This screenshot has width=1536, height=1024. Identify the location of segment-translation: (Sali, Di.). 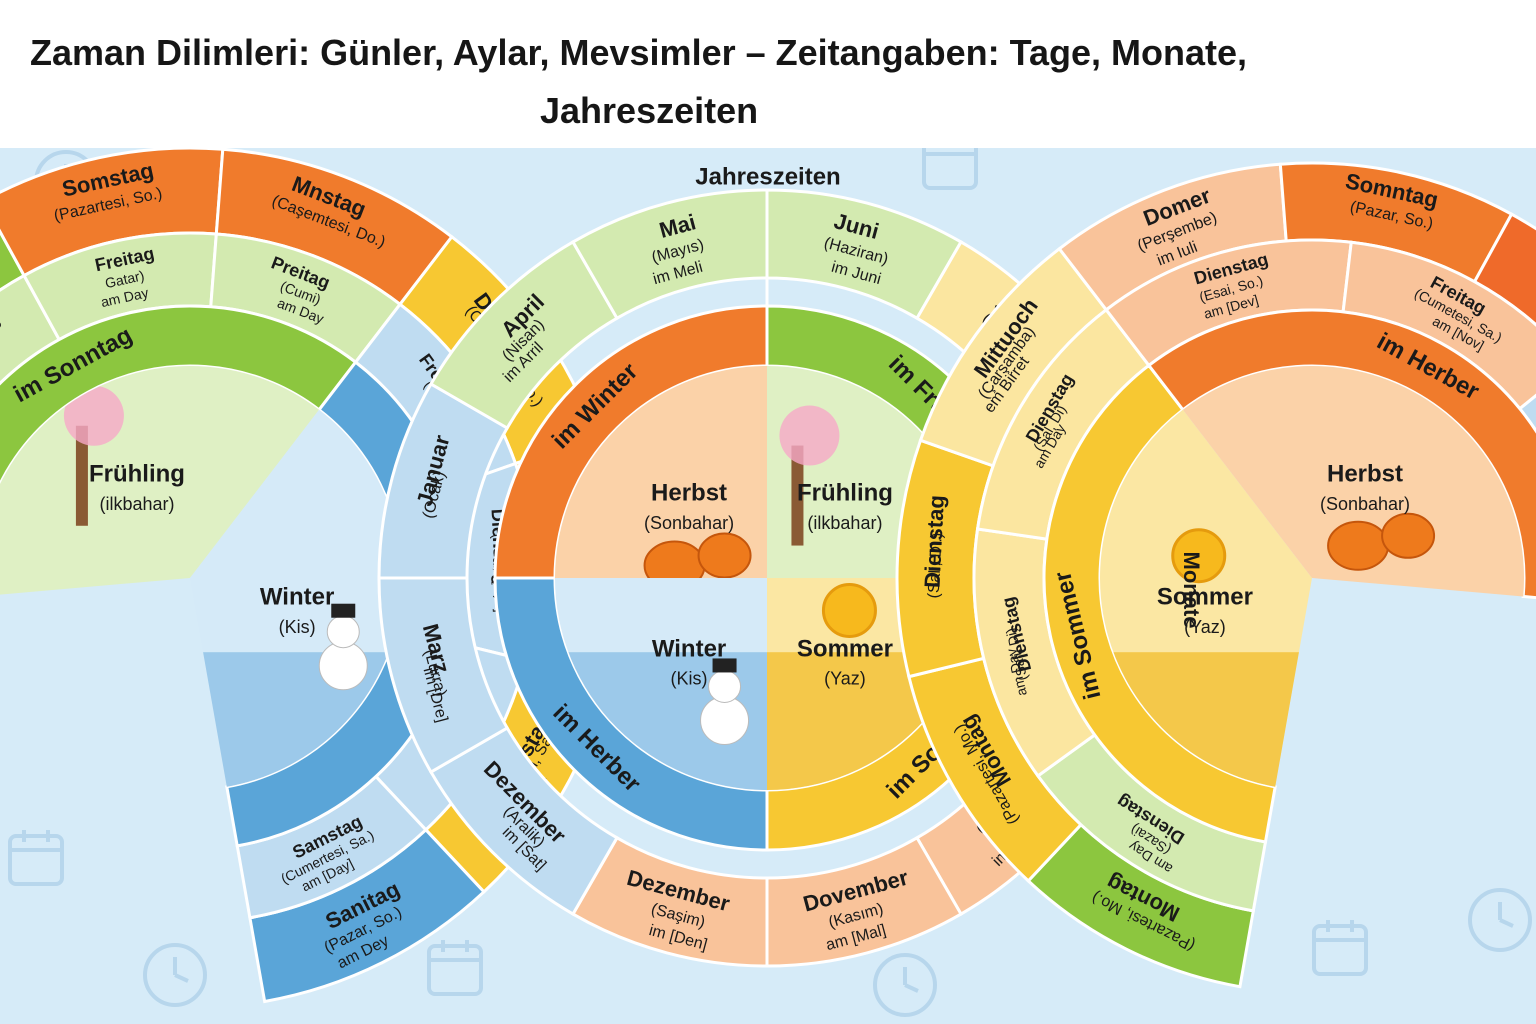
(936, 565).